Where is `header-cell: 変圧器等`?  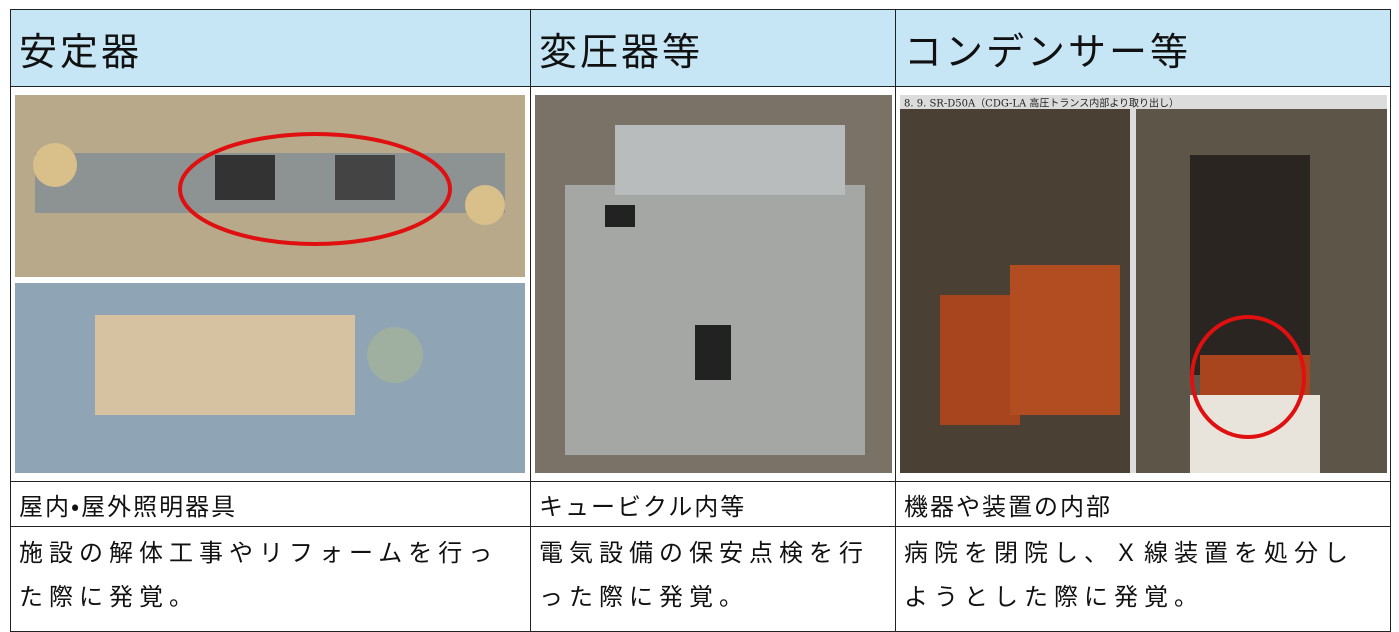
header-cell: 変圧器等 is located at coordinates (713, 48).